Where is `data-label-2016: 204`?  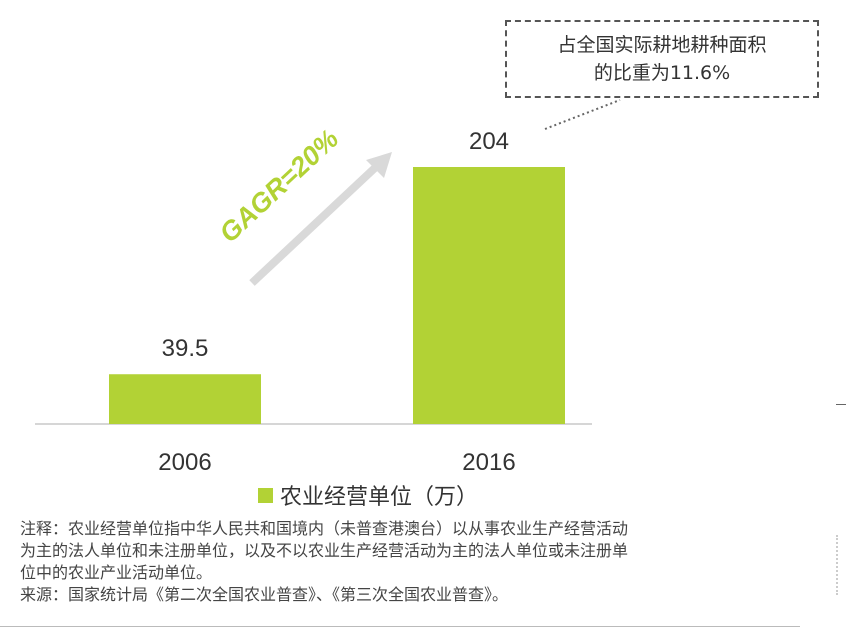
data-label-2016: 204 is located at coordinates (489, 141).